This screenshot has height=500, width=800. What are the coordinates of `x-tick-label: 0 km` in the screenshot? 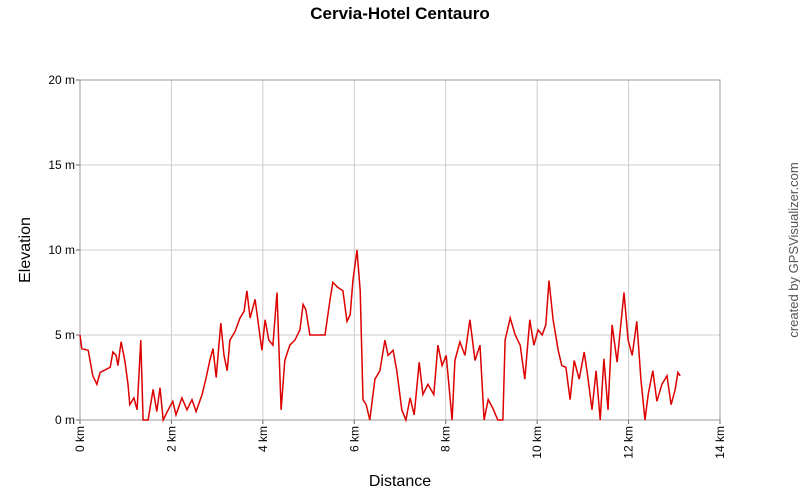 It's located at (80, 439).